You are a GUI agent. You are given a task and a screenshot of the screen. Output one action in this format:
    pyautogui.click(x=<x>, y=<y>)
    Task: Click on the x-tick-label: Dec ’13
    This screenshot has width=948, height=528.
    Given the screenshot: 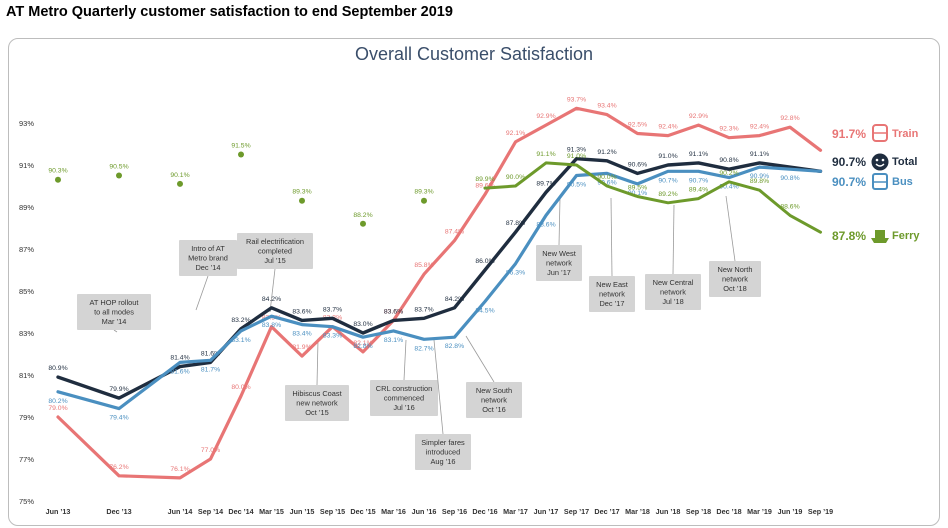 What is the action you would take?
    pyautogui.click(x=118, y=511)
    